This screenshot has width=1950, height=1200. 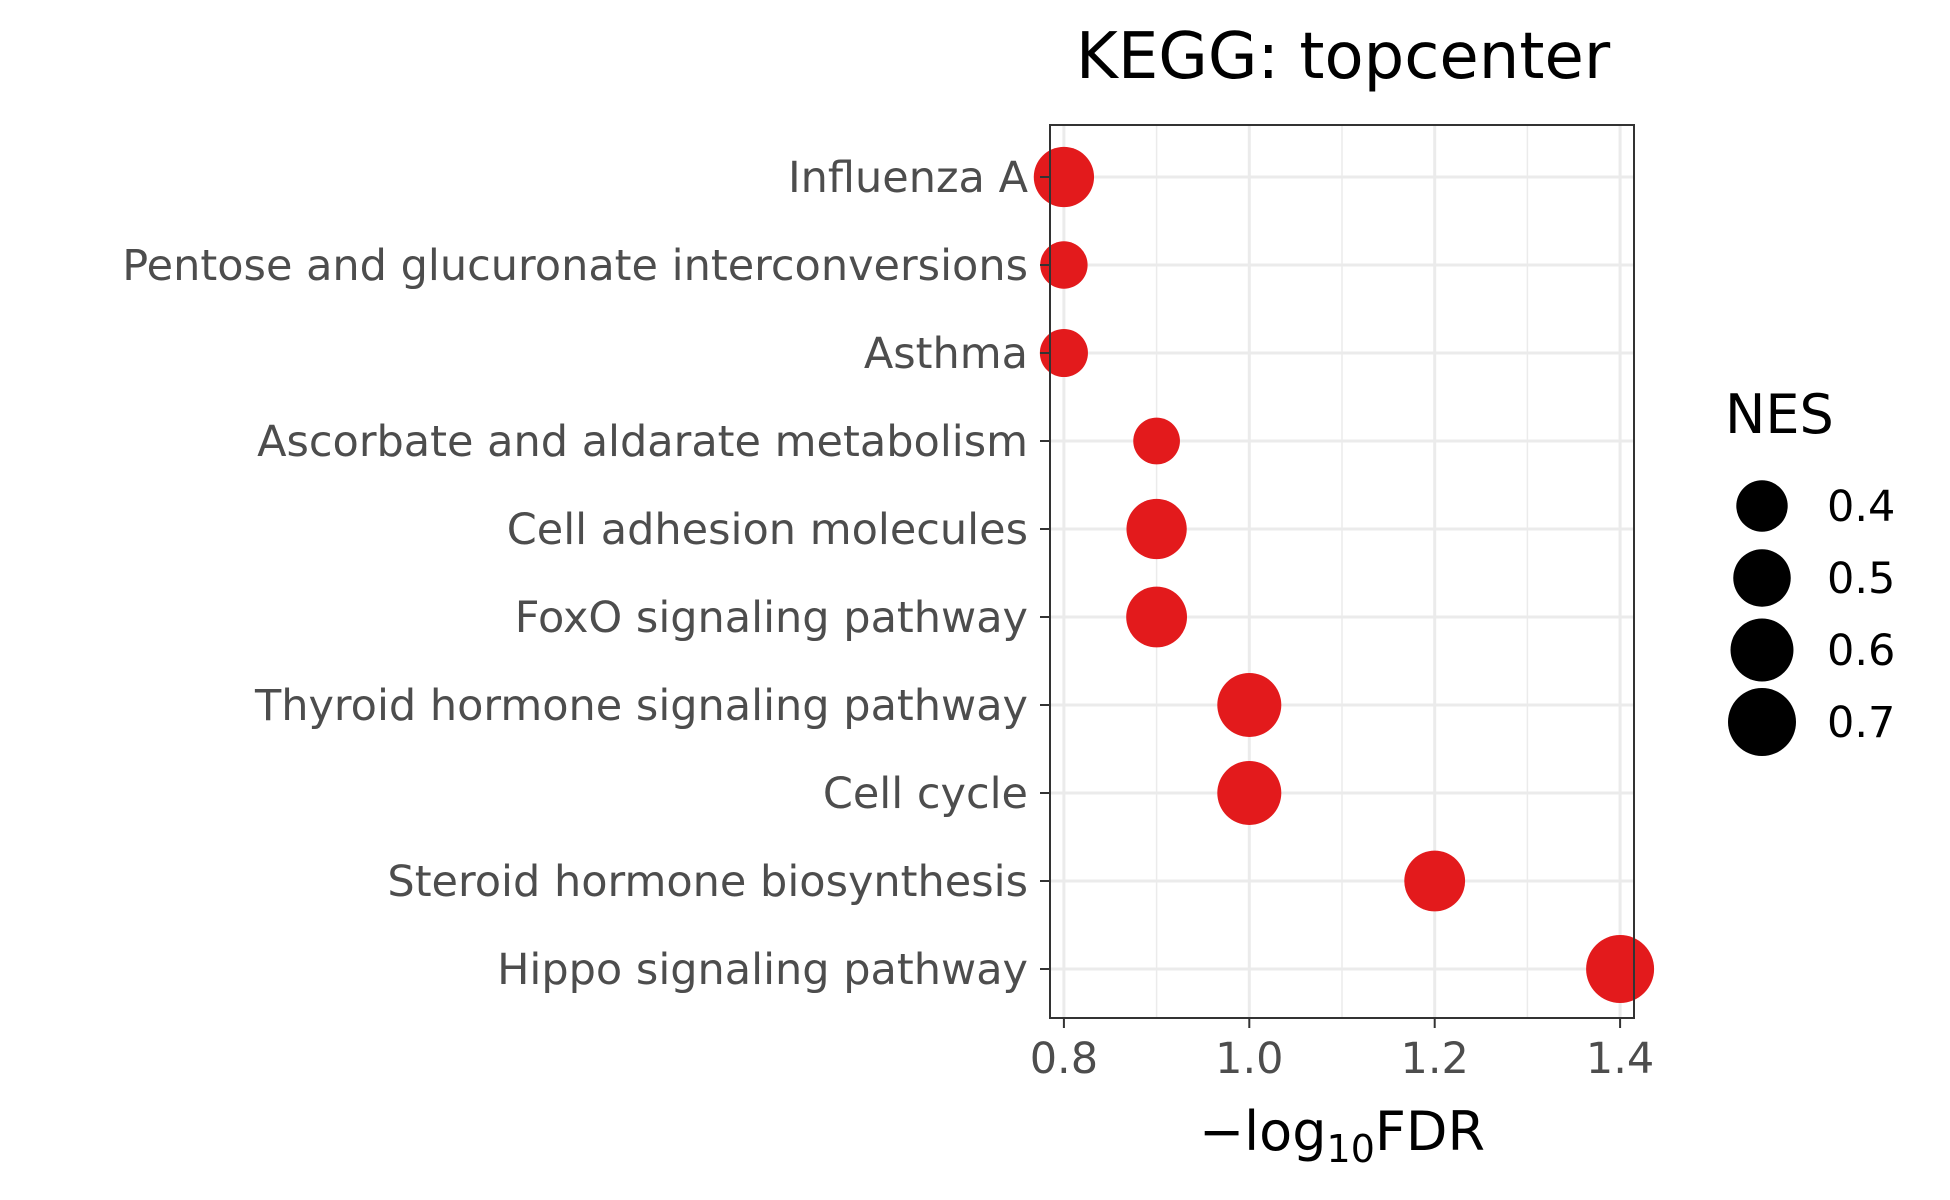 What do you see at coordinates (925, 794) in the screenshot?
I see `y-tick-label: Cell cycle` at bounding box center [925, 794].